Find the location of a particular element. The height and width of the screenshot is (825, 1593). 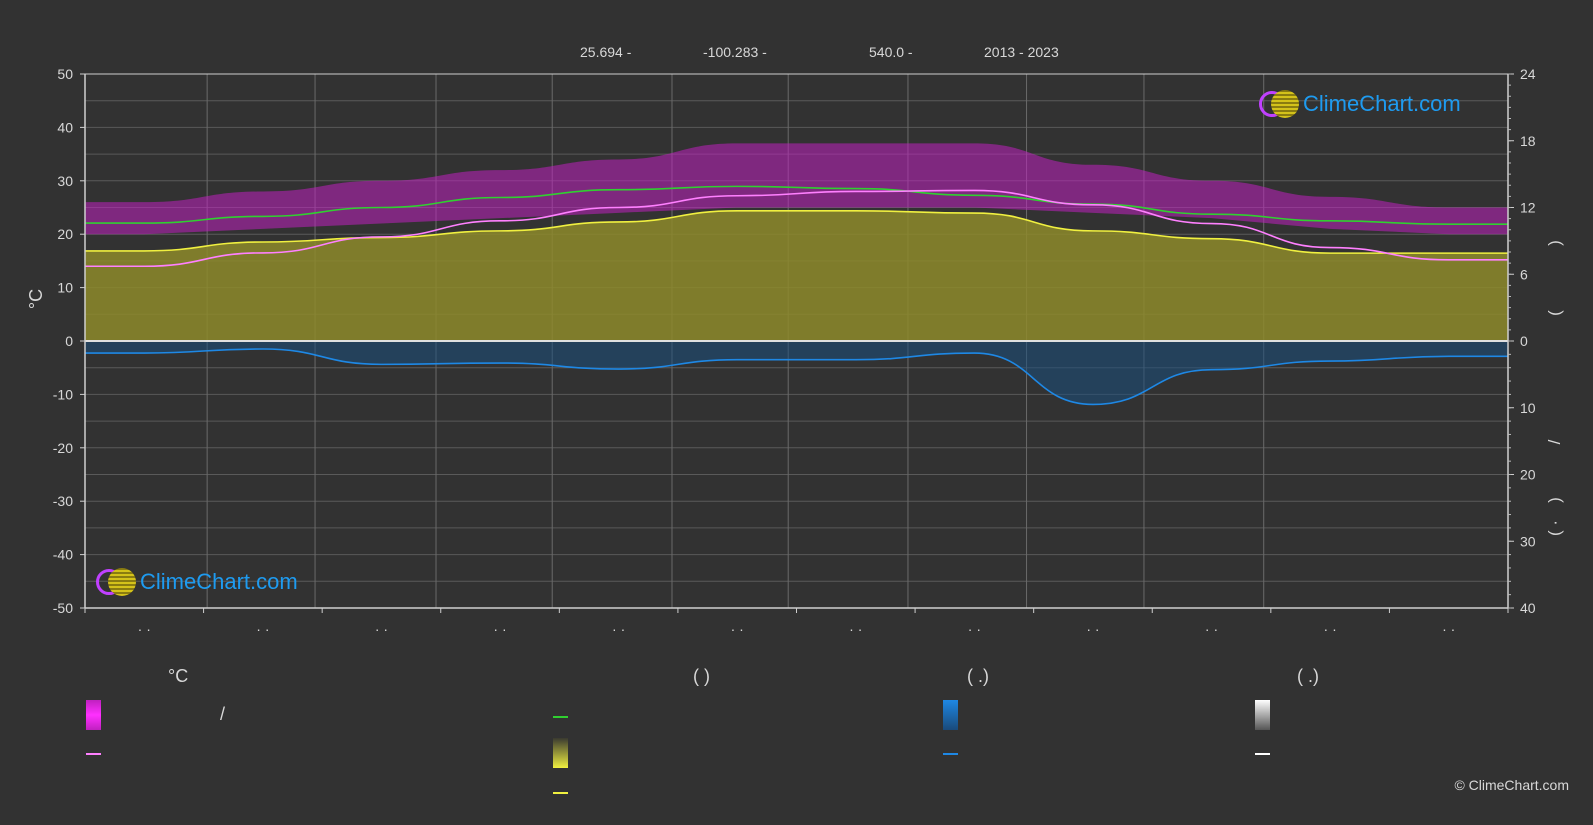

right-tick-label-hours: 0 is located at coordinates (1524, 341).